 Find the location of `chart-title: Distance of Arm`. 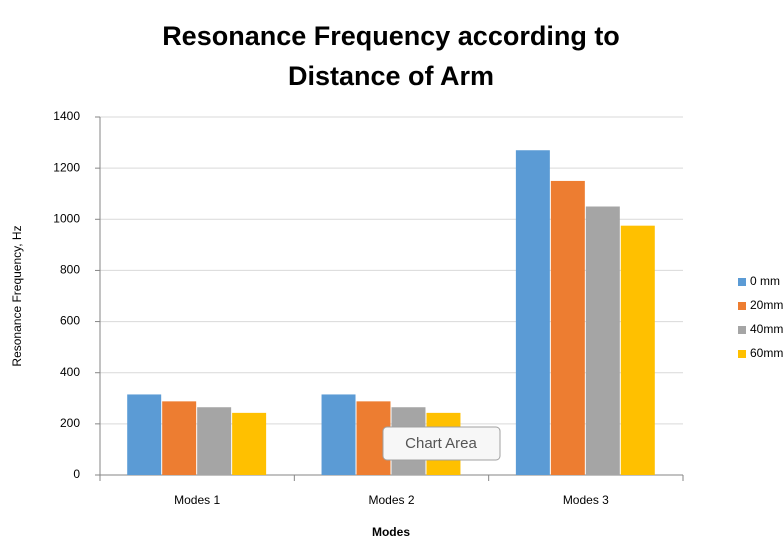

chart-title: Distance of Arm is located at coordinates (391, 76).